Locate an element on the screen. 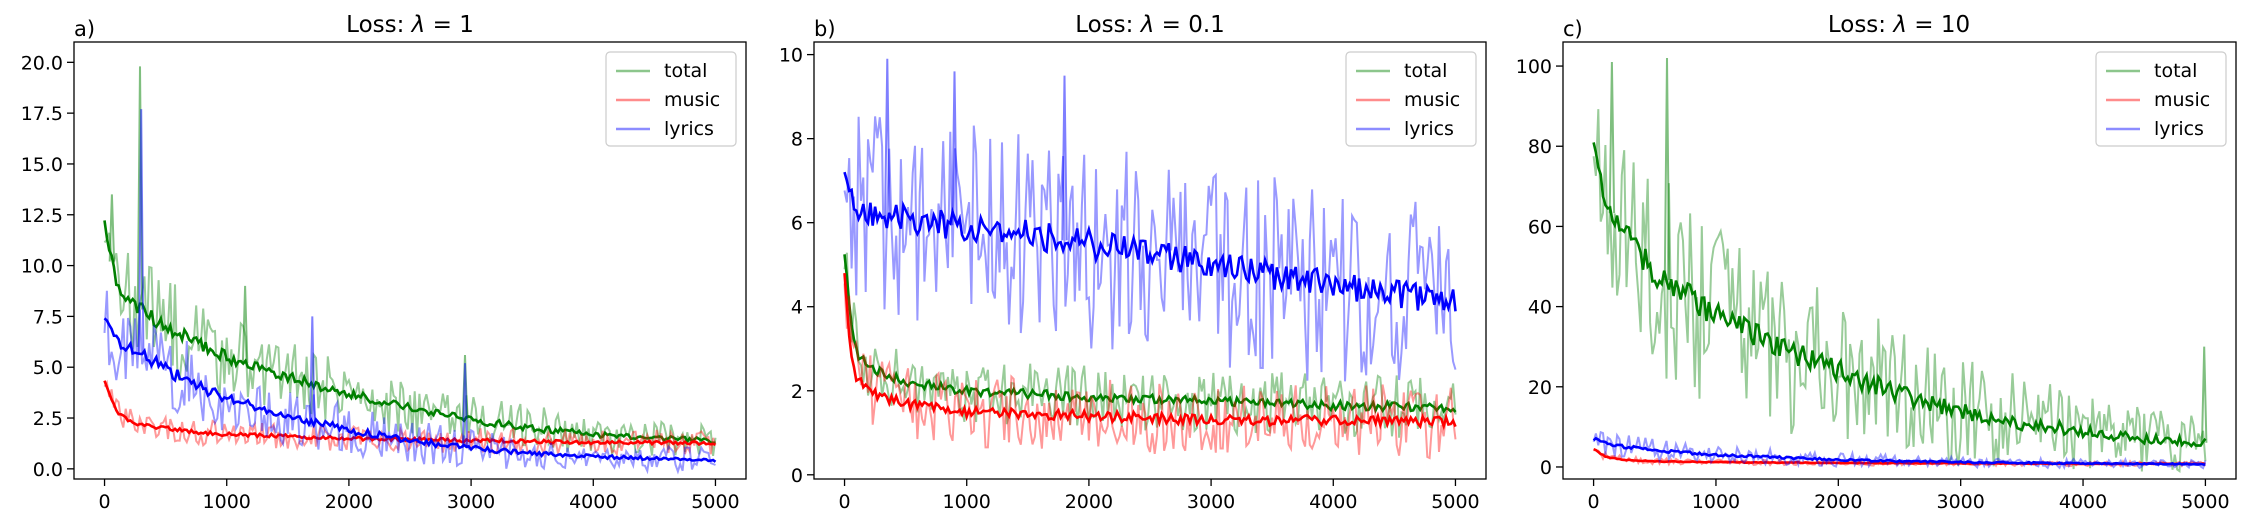 This screenshot has height=527, width=2252. x-tick-label-b-4: 4000 is located at coordinates (1333, 502).